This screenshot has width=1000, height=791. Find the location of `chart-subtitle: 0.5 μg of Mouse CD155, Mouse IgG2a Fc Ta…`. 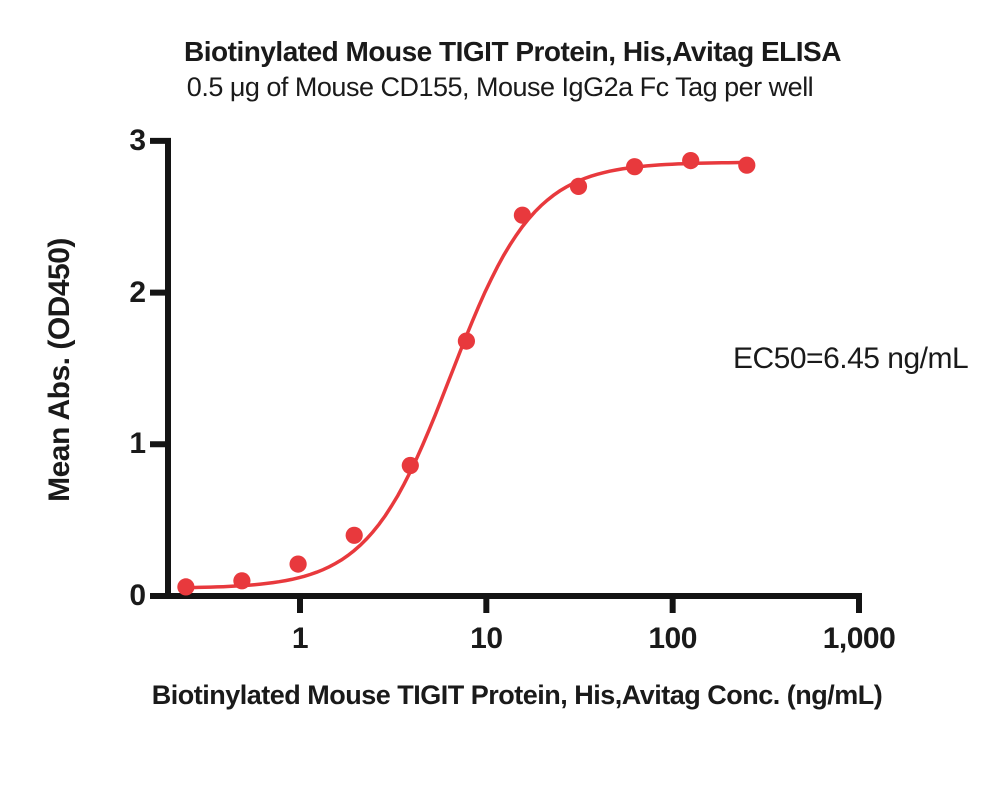

chart-subtitle: 0.5 μg of Mouse CD155, Mouse IgG2a Fc Ta… is located at coordinates (500, 87).